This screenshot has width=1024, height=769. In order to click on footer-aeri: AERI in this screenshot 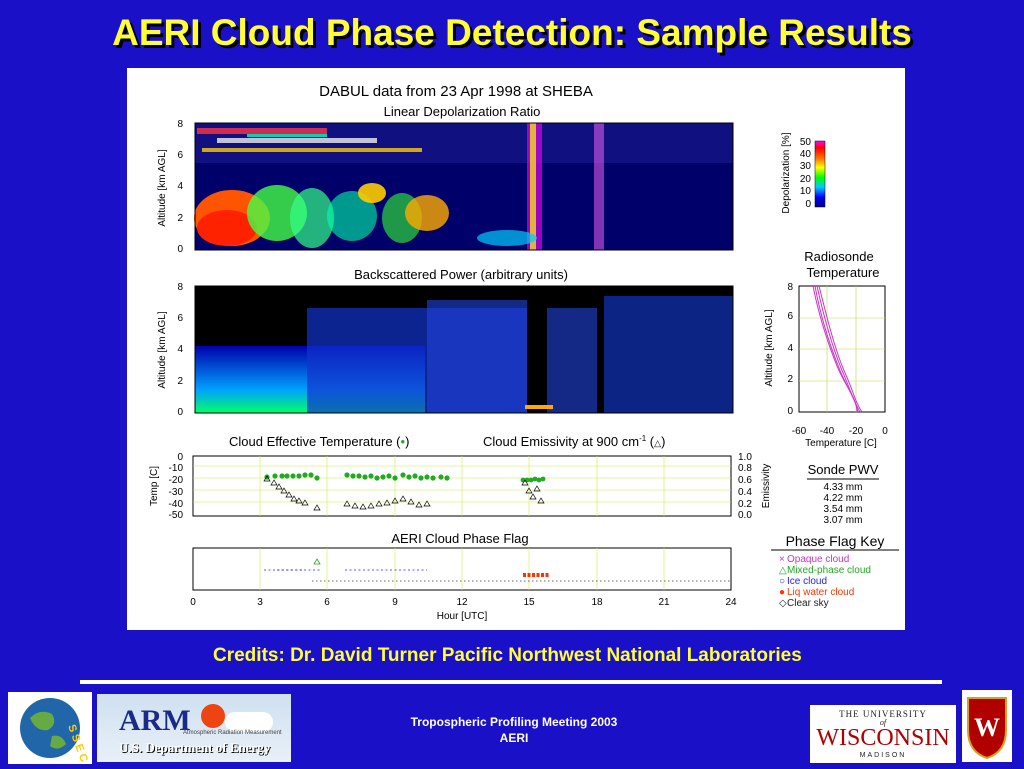, I will do `click(514, 738)`.